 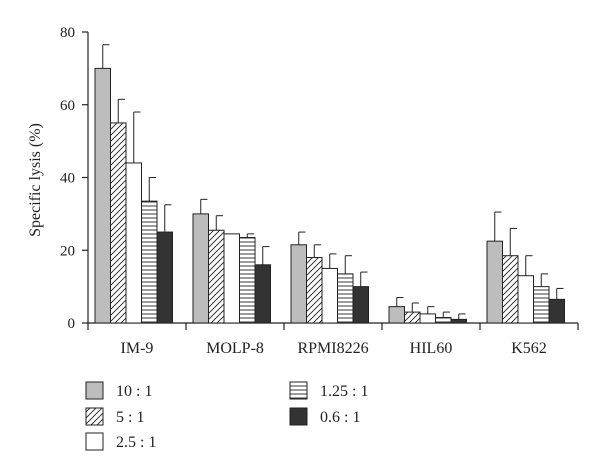 I want to click on y-tick-label: 80, so click(x=67, y=33).